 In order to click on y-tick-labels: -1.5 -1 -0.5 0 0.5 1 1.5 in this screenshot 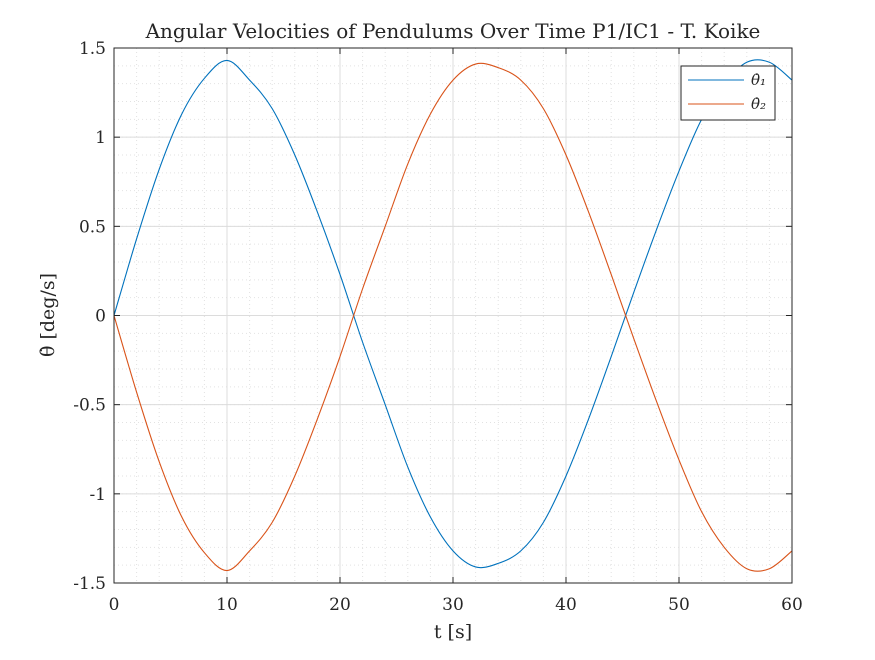, I will do `click(89, 316)`.